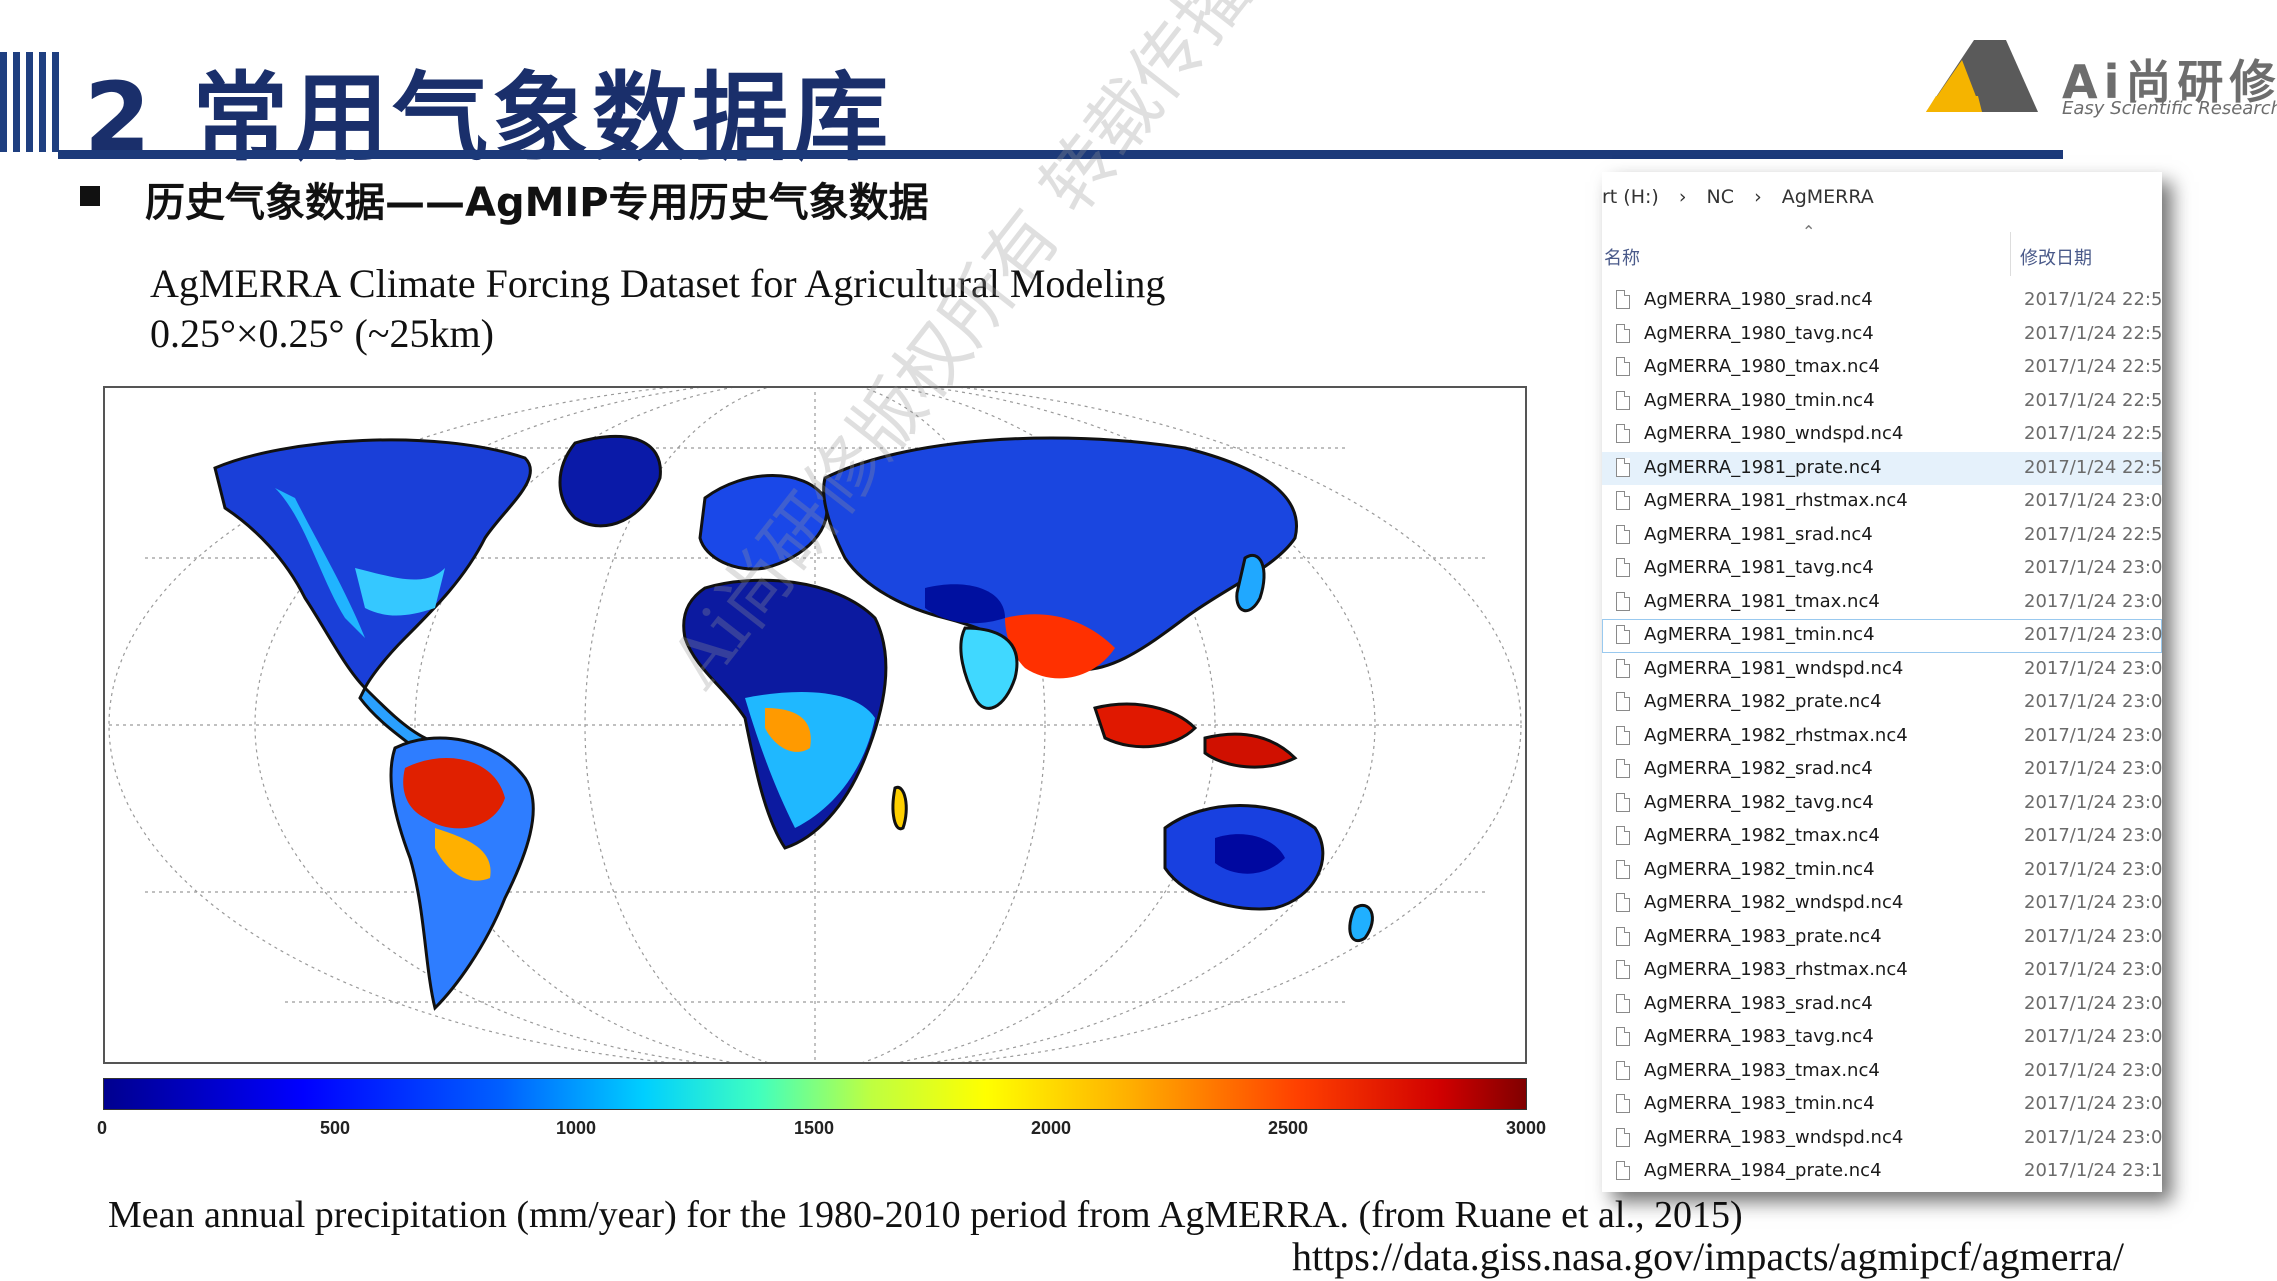 The width and height of the screenshot is (2277, 1281). What do you see at coordinates (1882, 603) in the screenshot?
I see `file-row: AgMERRA_1981_tmax.nc4 2017/1/24 23:0` at bounding box center [1882, 603].